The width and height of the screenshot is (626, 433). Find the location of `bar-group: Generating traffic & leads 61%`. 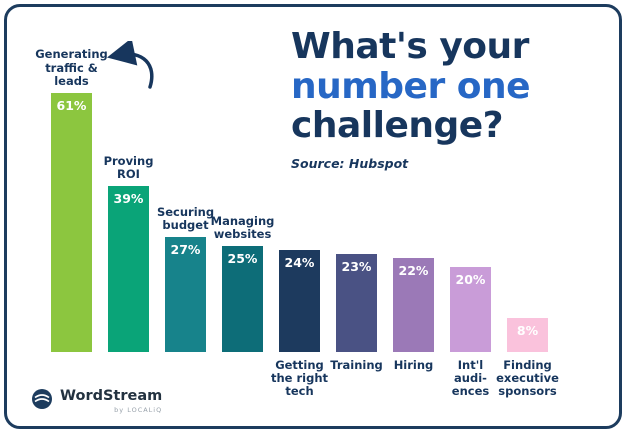

bar-group: Generating traffic & leads 61% is located at coordinates (71, 200).